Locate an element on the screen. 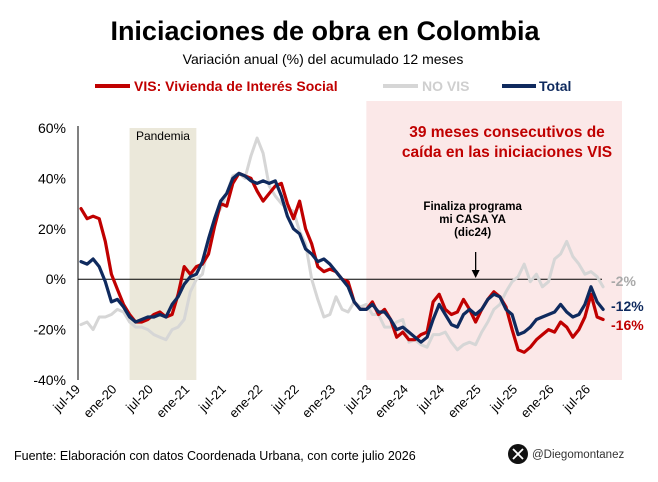 The height and width of the screenshot is (482, 658). x-tick-label: ene-20 is located at coordinates (99, 401).